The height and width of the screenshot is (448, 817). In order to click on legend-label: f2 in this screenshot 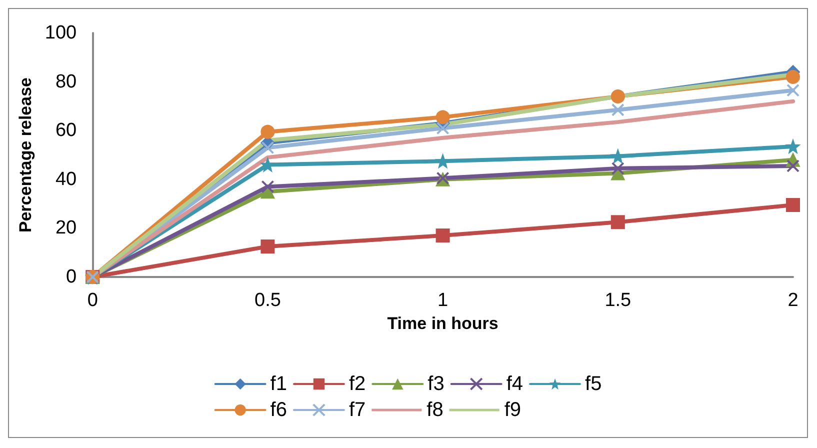, I will do `click(357, 384)`.